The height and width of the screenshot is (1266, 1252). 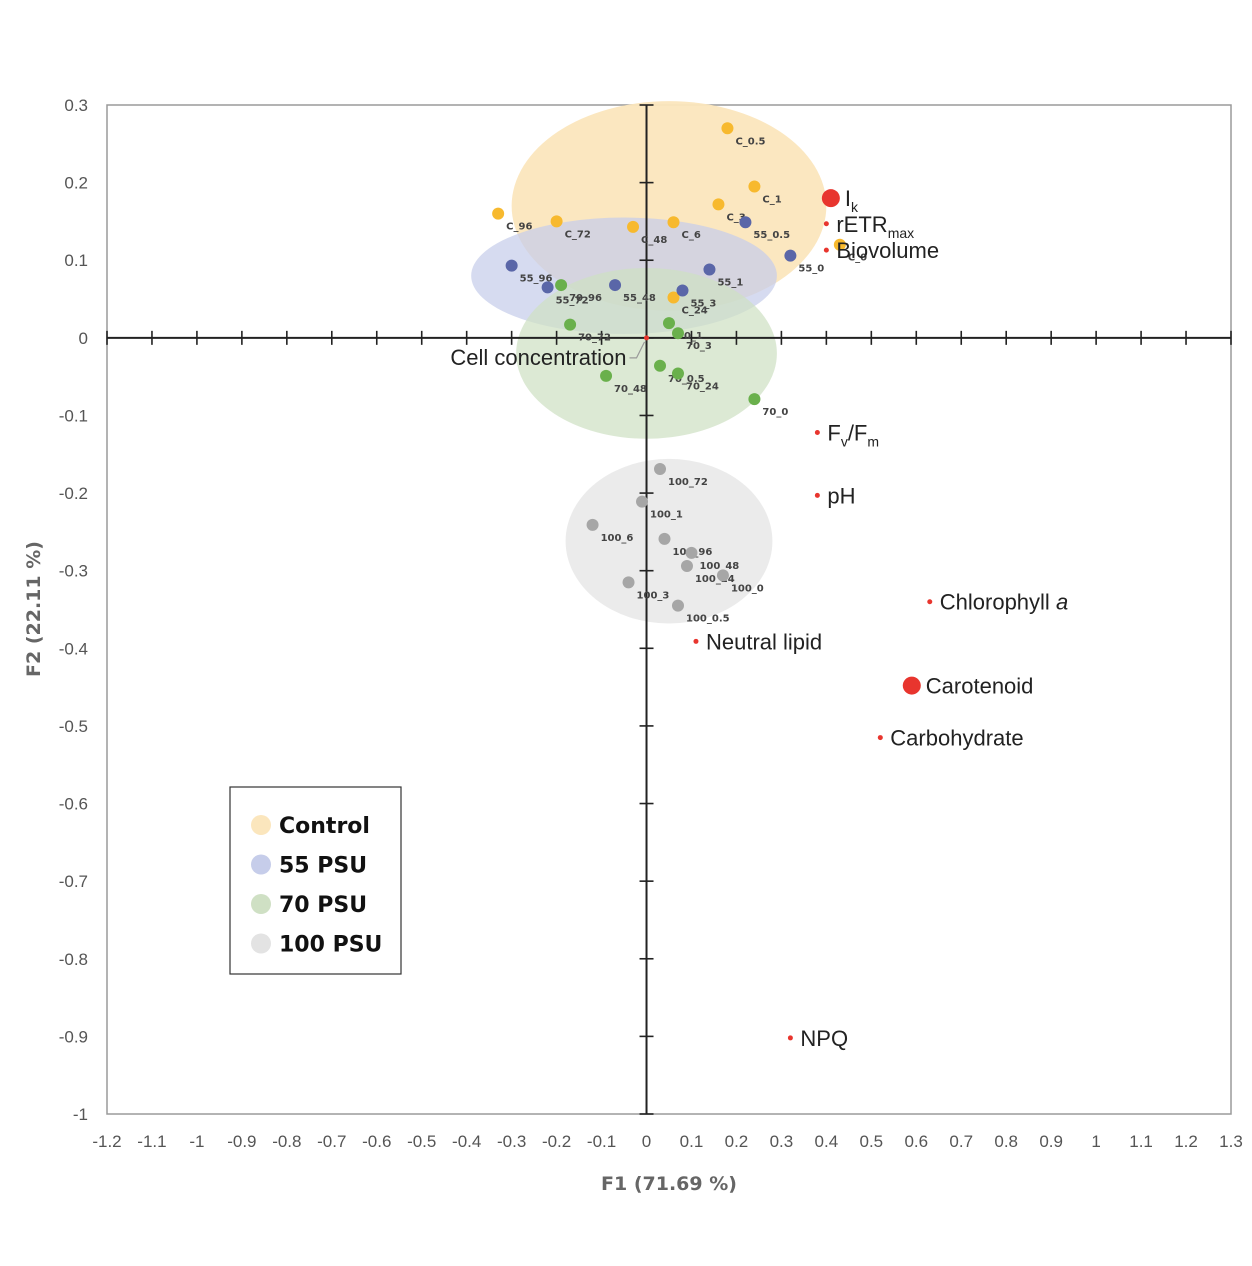 What do you see at coordinates (857, 258) in the screenshot?
I see `data-point-label: C_0` at bounding box center [857, 258].